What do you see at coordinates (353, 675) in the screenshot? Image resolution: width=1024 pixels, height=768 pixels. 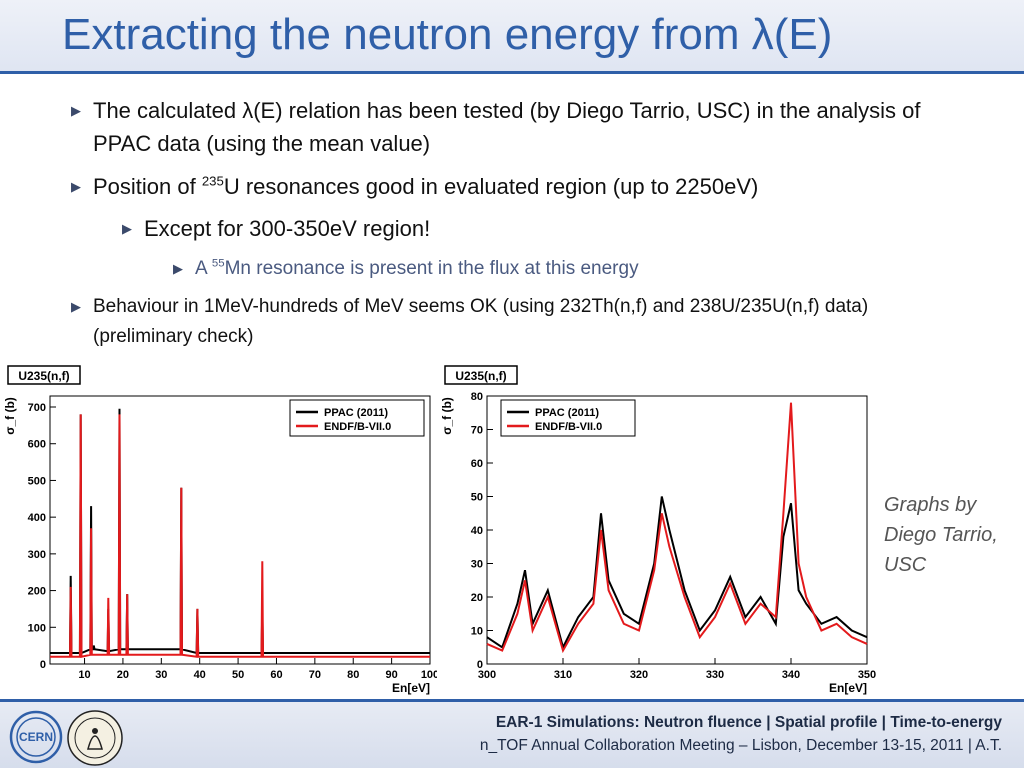 I see `x-tick-label: 80` at bounding box center [353, 675].